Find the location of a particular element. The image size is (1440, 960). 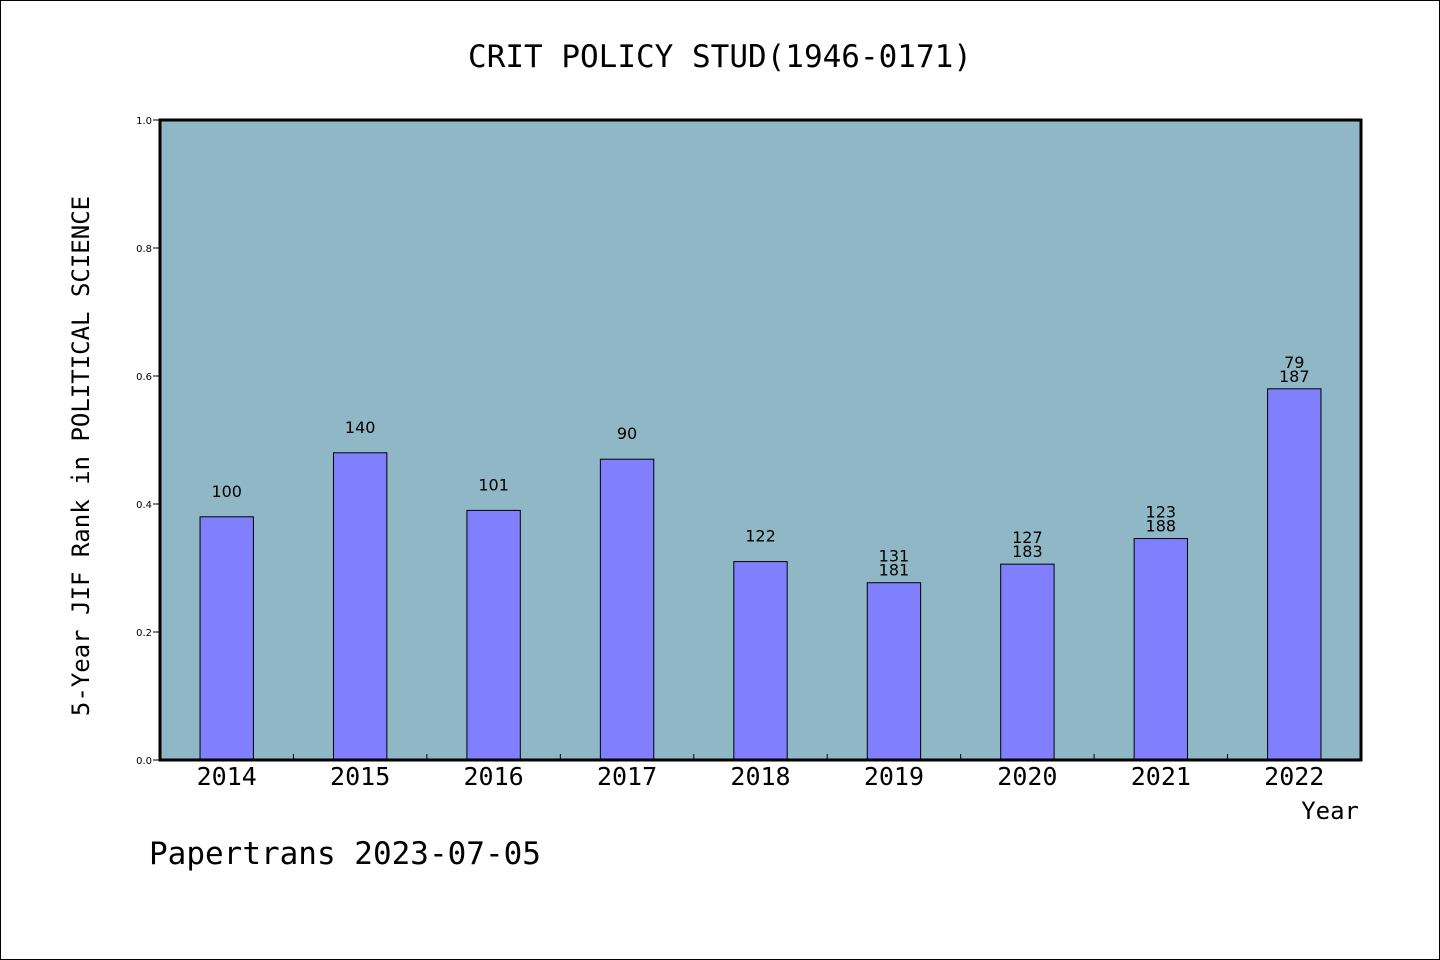

y-tick-label: 1.0 is located at coordinates (144, 121).